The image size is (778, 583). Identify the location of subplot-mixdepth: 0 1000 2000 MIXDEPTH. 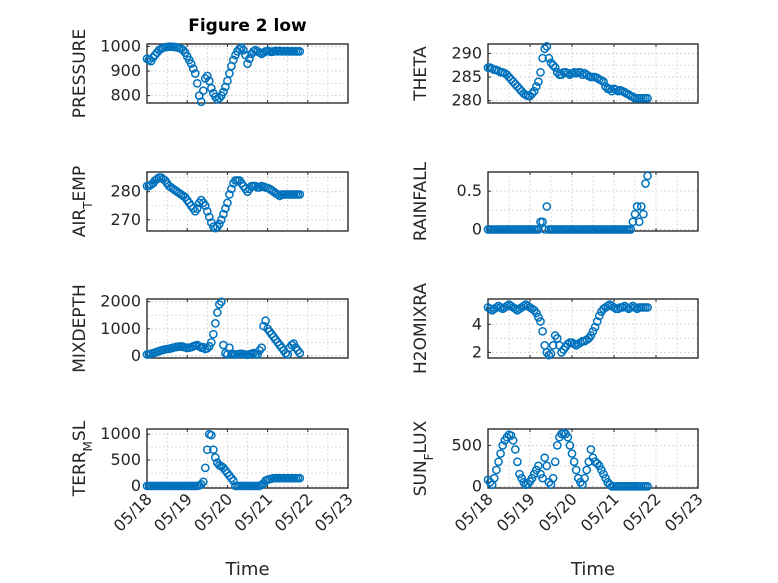
(209, 328).